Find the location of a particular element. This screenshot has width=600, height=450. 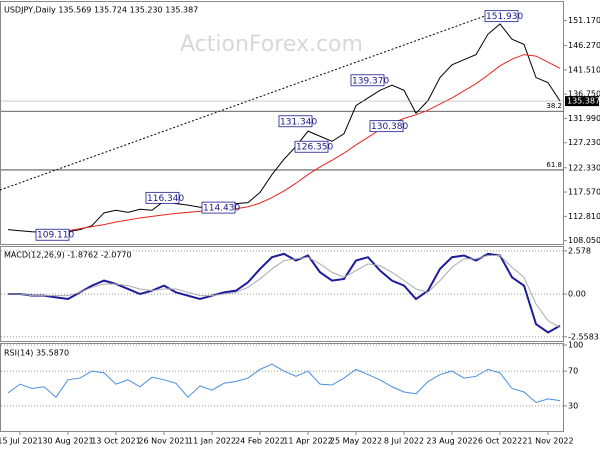

annotation-label: 131.340 is located at coordinates (298, 122).